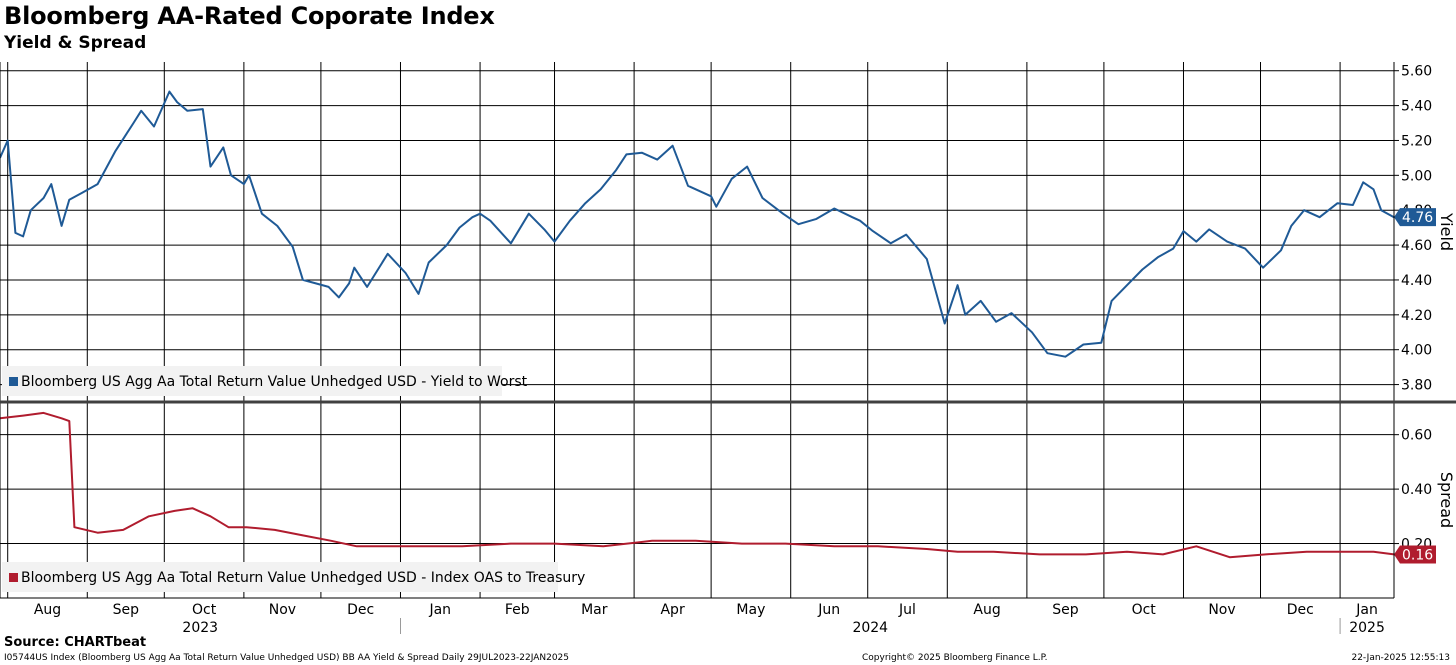  I want to click on month-label: Jul, so click(907, 610).